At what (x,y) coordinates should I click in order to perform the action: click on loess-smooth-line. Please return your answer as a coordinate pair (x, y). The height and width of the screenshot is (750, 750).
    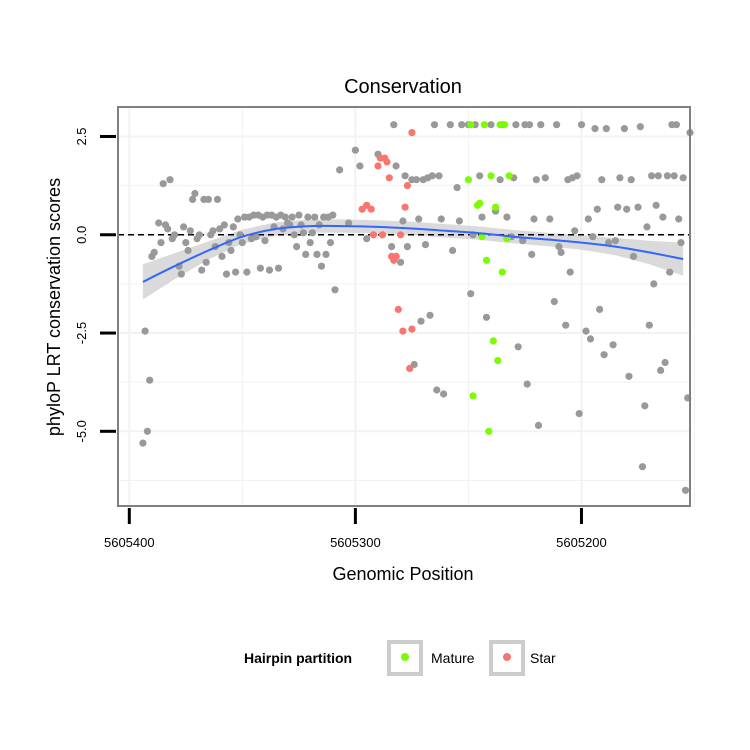
    Looking at the image, I should click on (413, 253).